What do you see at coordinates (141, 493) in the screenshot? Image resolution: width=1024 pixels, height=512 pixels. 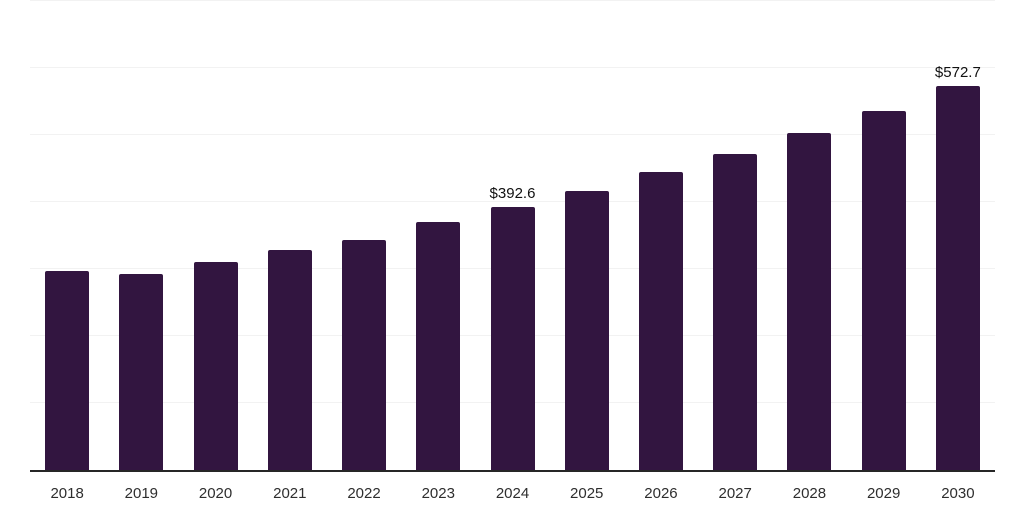 I see `x-tick-label-2019: 2019` at bounding box center [141, 493].